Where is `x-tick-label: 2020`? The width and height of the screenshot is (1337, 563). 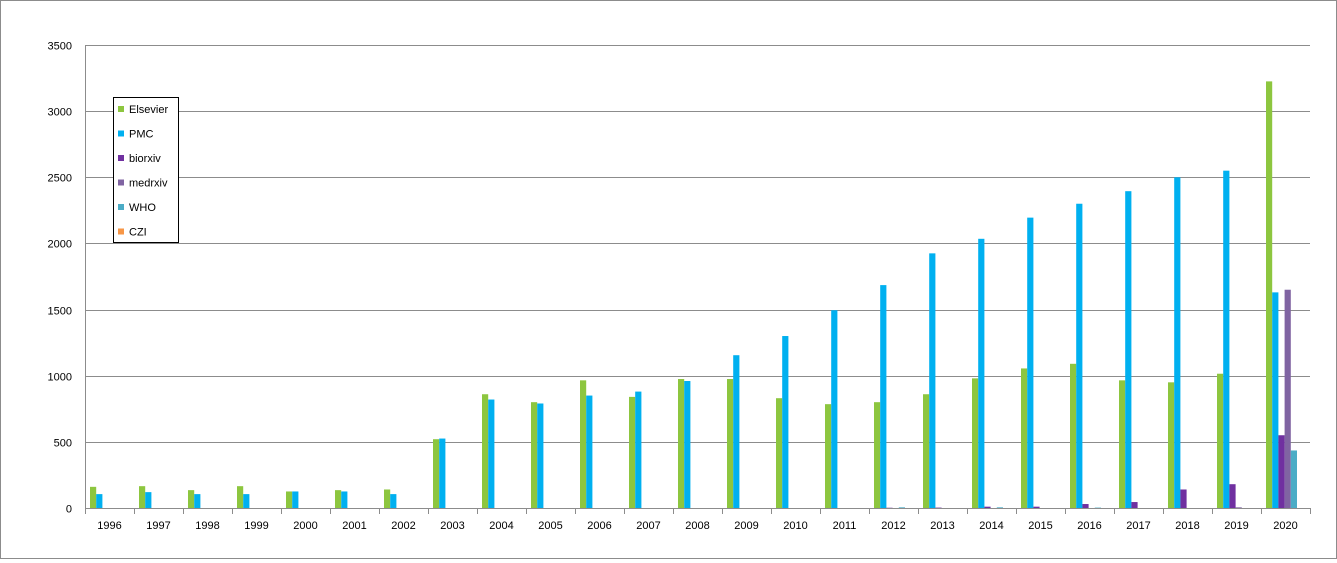
x-tick-label: 2020 is located at coordinates (1285, 526).